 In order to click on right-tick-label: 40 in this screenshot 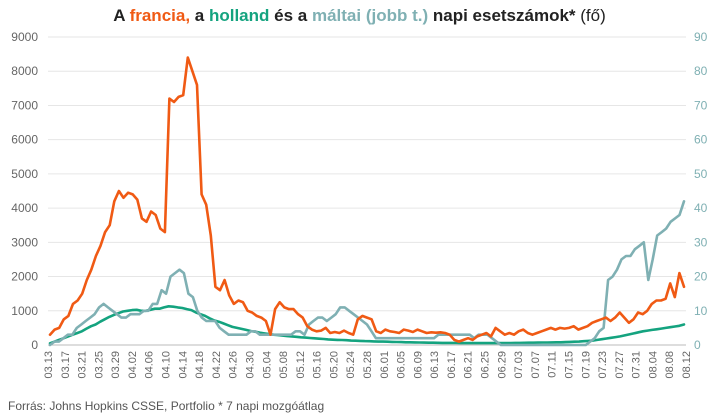, I will do `click(701, 208)`.